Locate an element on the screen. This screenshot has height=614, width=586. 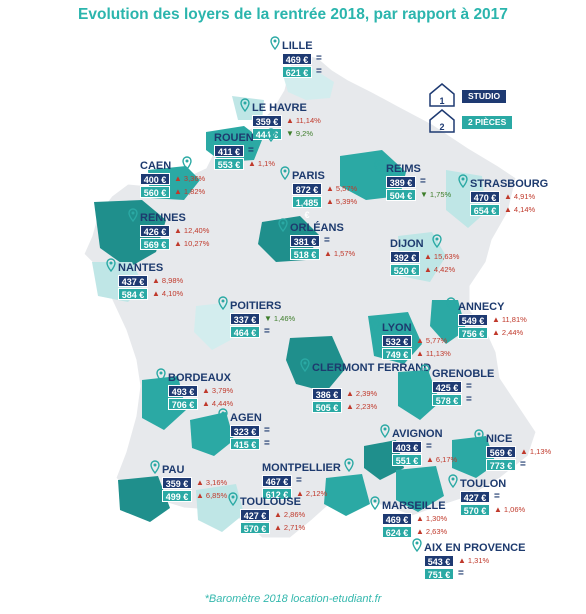
change-indicator: ▼ 1,75% is located at coordinates (435, 195).